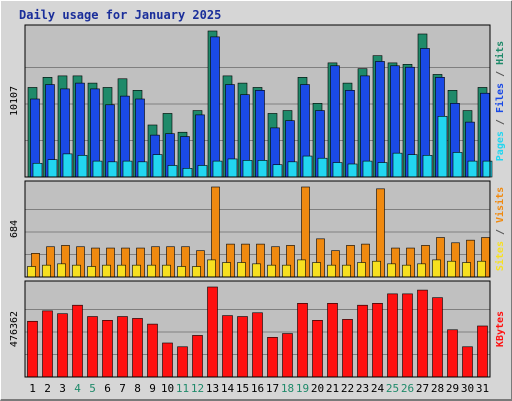 This screenshot has height=401, width=512. What do you see at coordinates (32, 388) in the screenshot?
I see `x-tick-label: 1` at bounding box center [32, 388].